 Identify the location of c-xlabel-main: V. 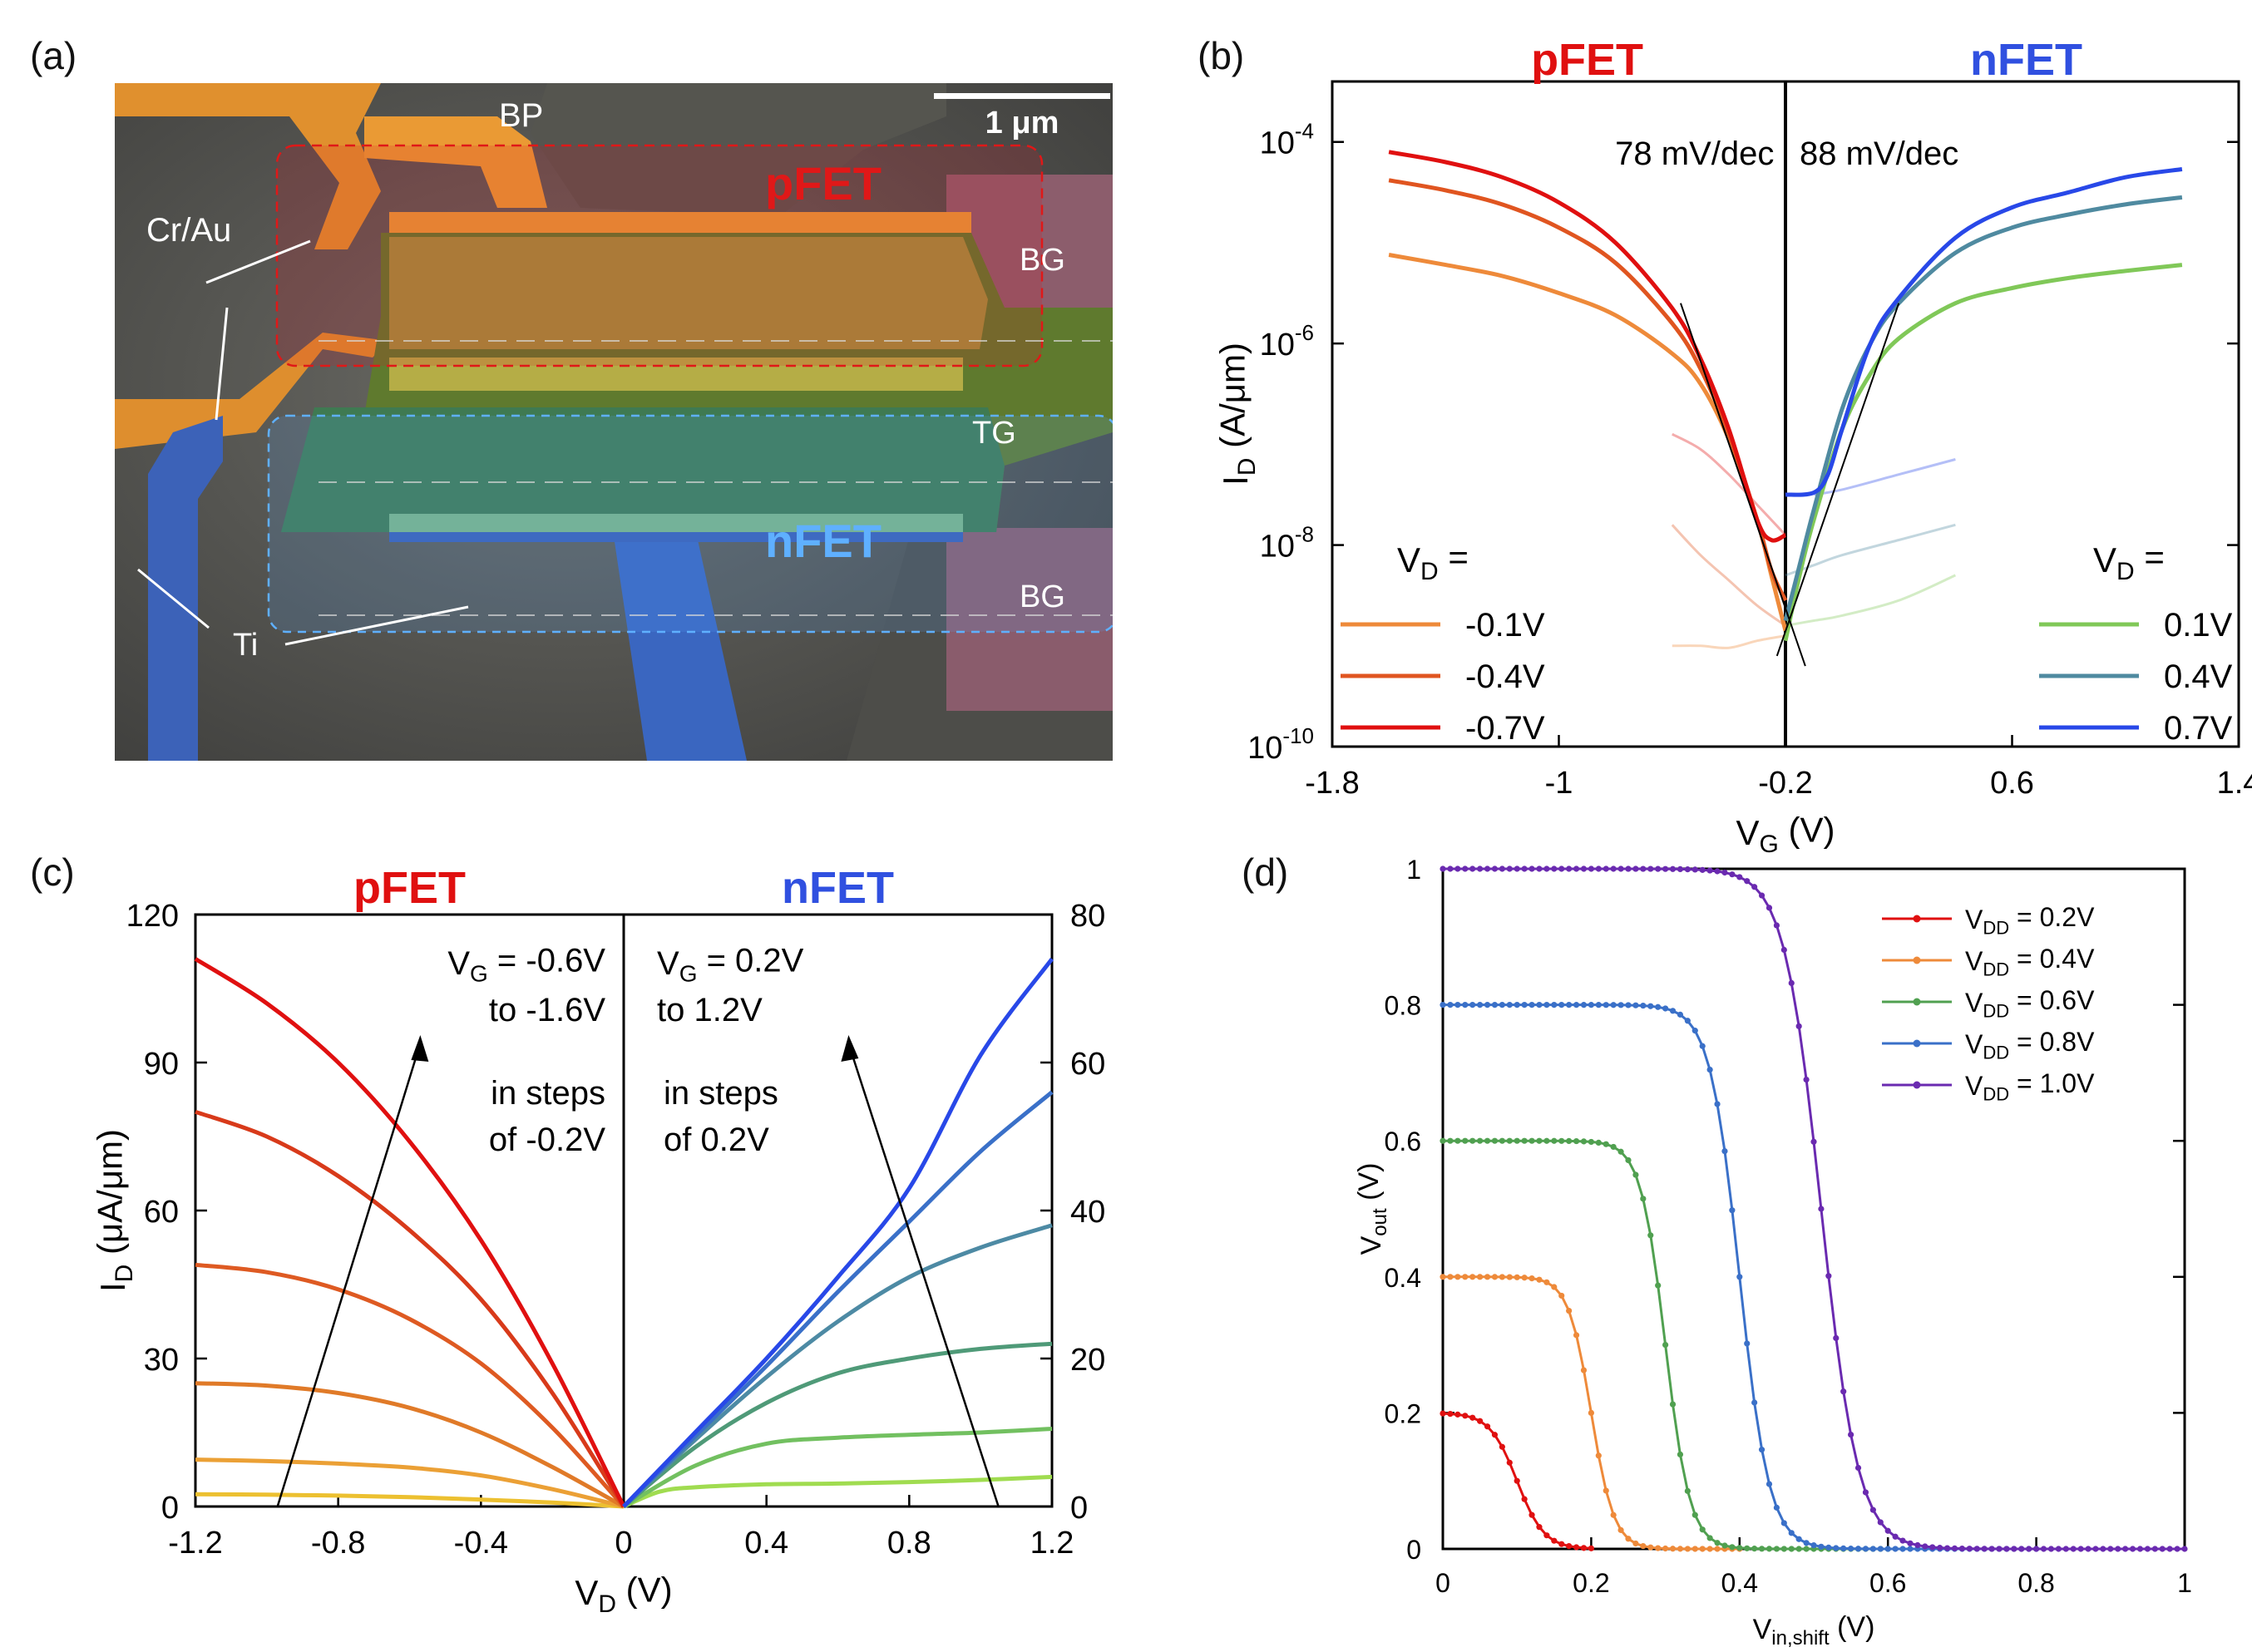
(586, 1592).